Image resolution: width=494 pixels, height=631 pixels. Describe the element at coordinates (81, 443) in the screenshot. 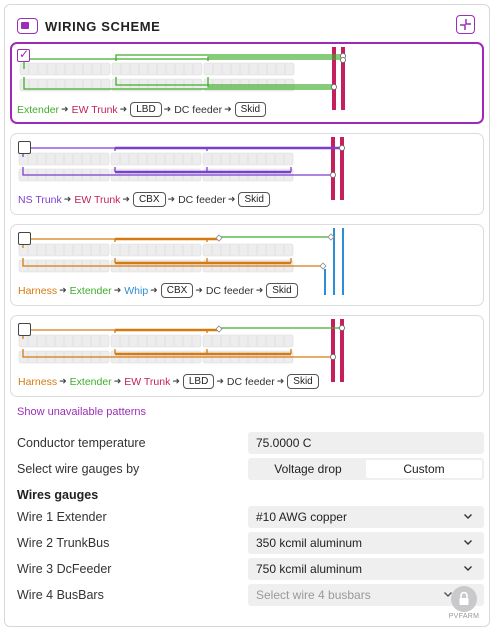

I see `conductor-temp-label: Conductor temperature` at that location.